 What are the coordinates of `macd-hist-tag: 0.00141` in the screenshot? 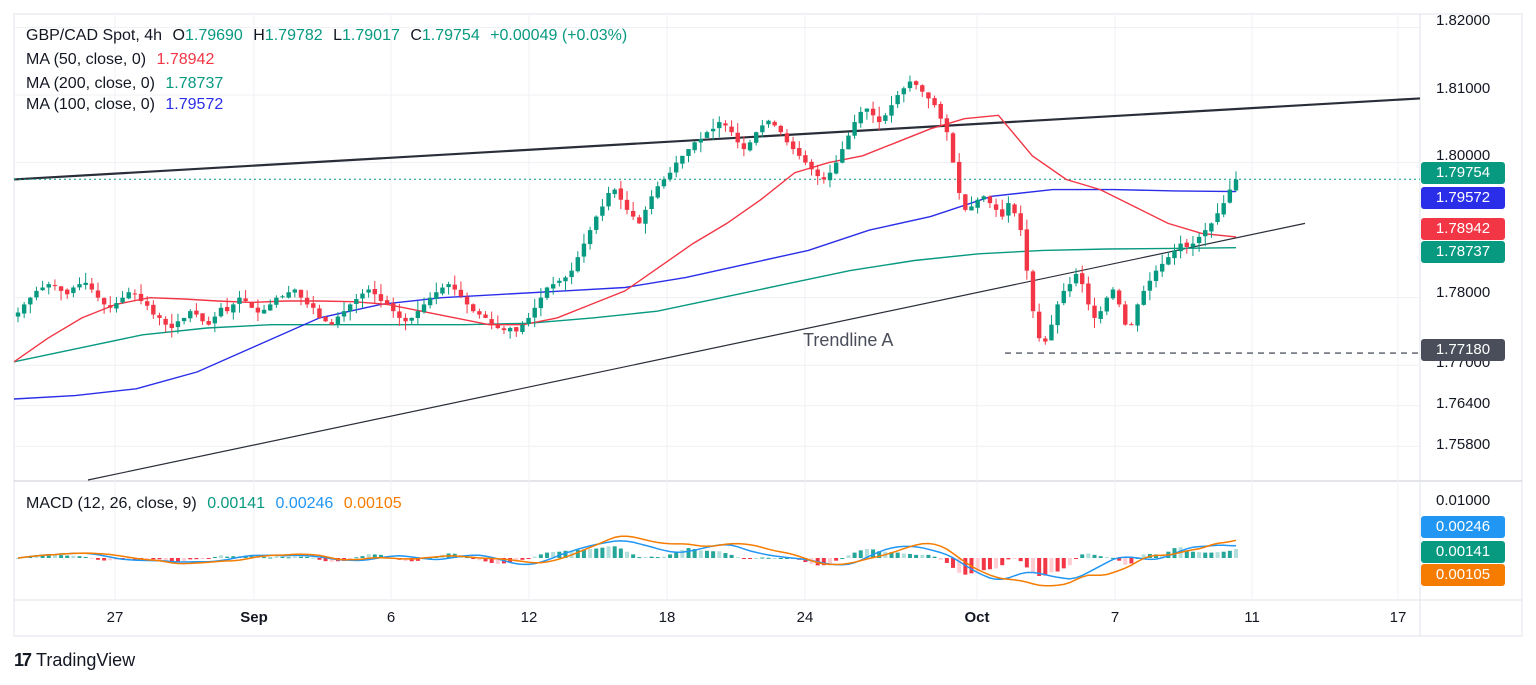 It's located at (1463, 552).